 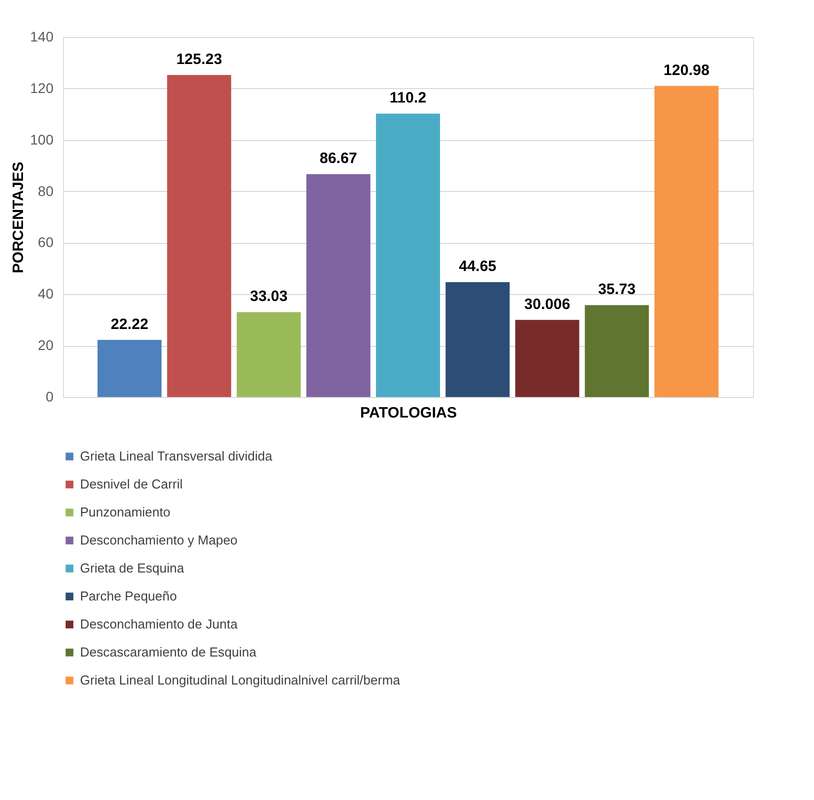 What do you see at coordinates (46, 190) in the screenshot?
I see `y-tick-label: 80` at bounding box center [46, 190].